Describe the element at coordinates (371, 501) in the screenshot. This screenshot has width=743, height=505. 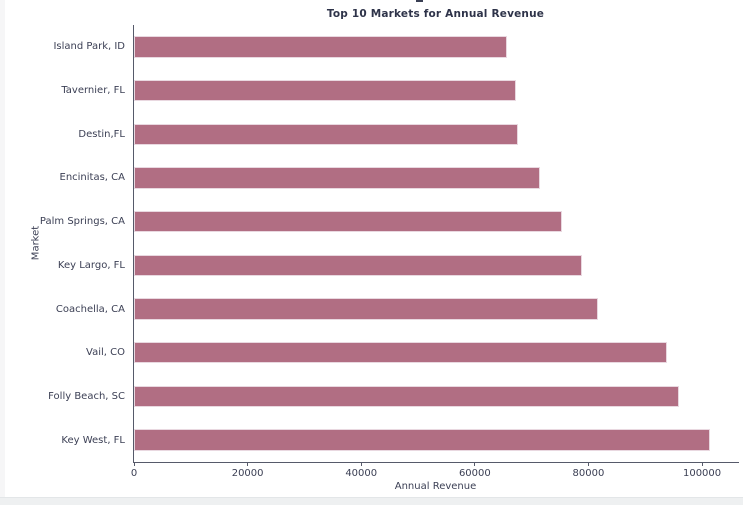
I see `page-margin-bottom` at that location.